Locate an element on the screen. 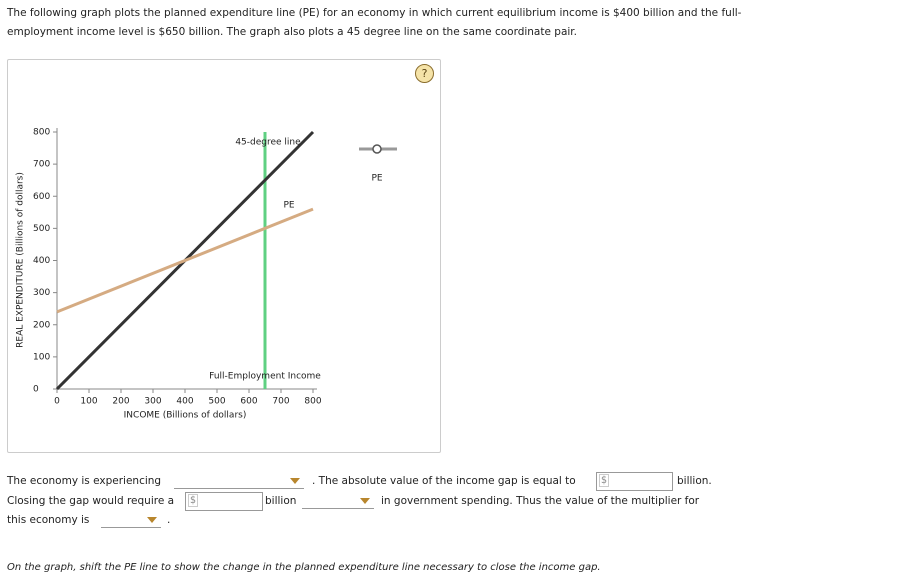  x-axis-label: INCOME (Billions of dollars) is located at coordinates (185, 416).